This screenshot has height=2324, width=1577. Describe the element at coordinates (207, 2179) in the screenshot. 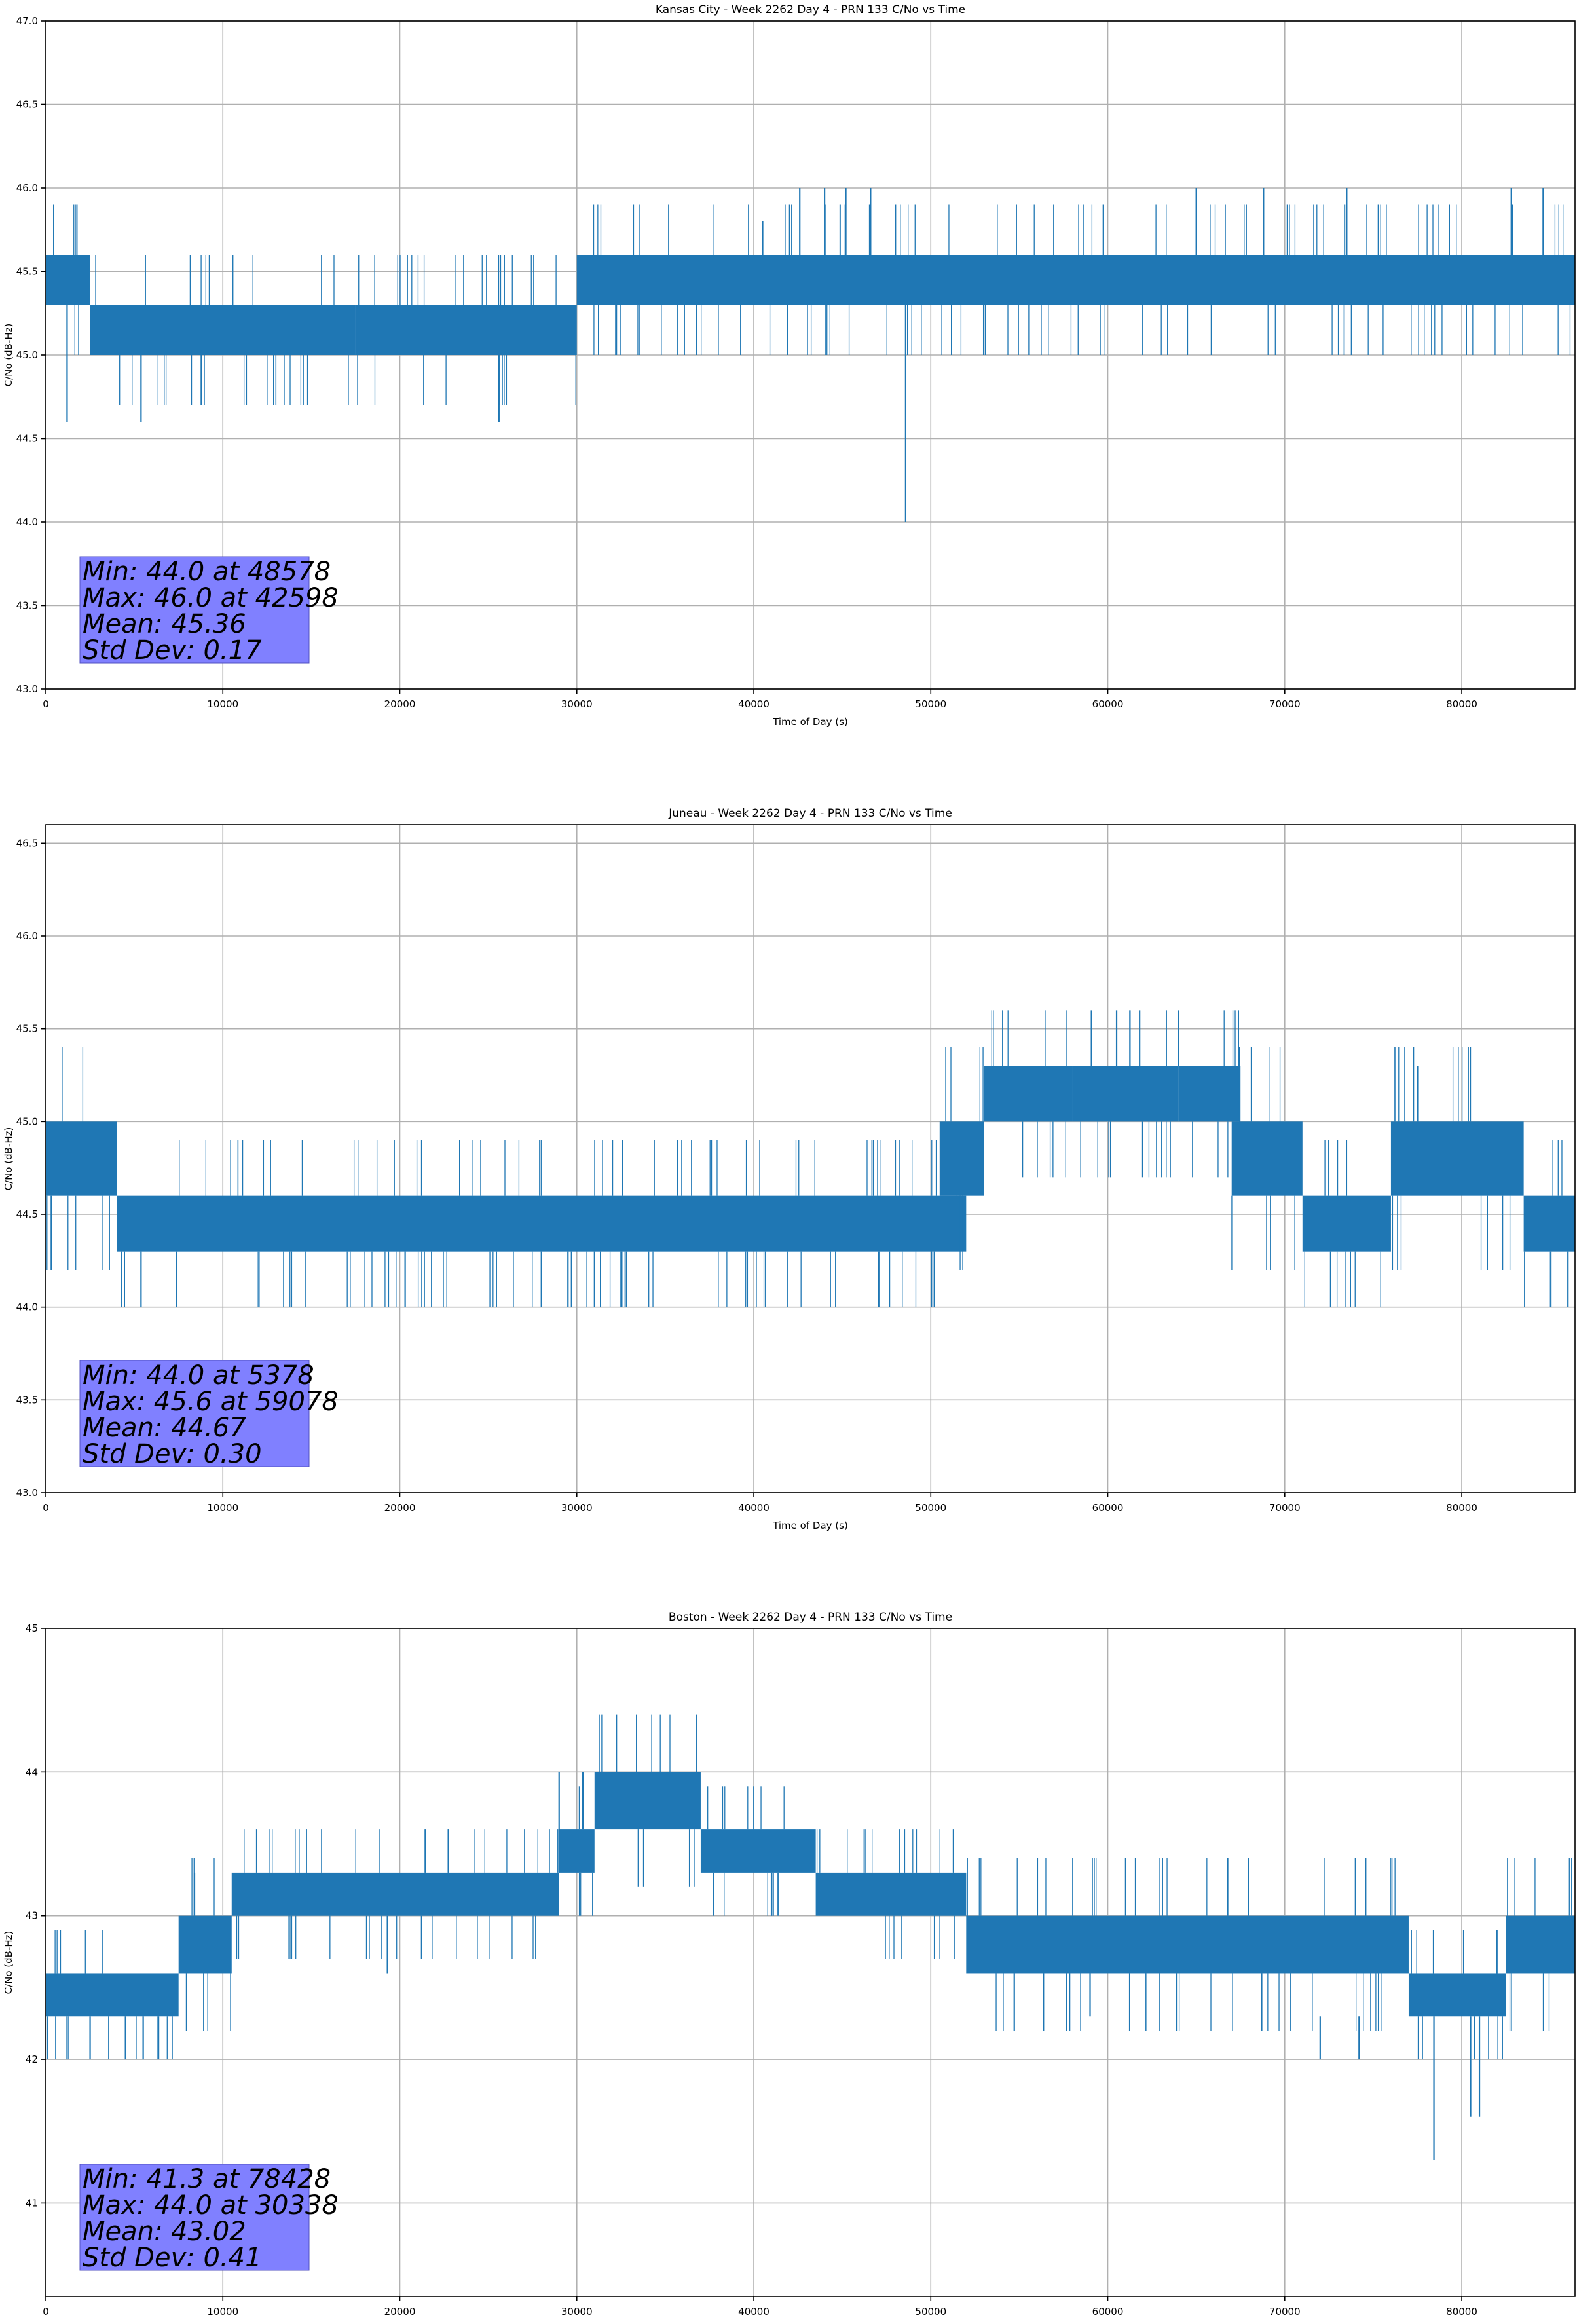

I see `stats-min: Min: 41.3 at 78428` at that location.